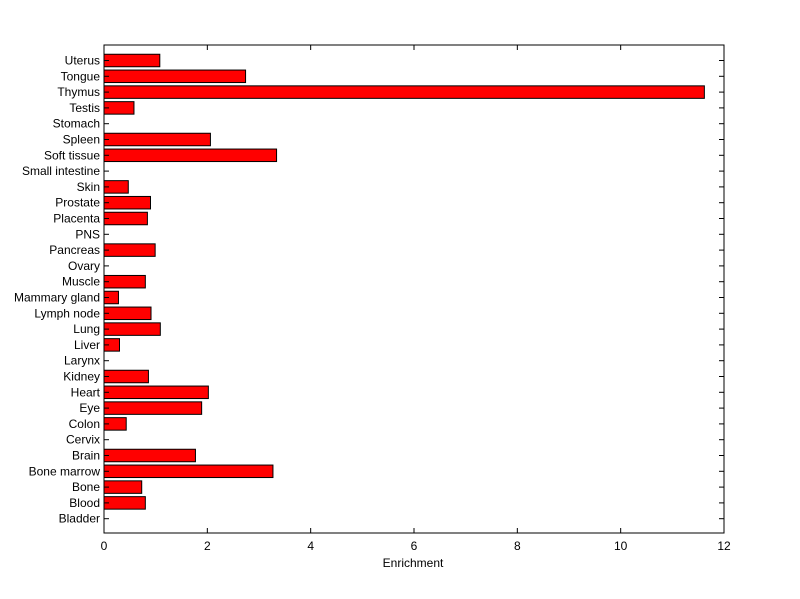 Image resolution: width=800 pixels, height=599 pixels. What do you see at coordinates (78, 92) in the screenshot?
I see `y-tick-label: Thymus` at bounding box center [78, 92].